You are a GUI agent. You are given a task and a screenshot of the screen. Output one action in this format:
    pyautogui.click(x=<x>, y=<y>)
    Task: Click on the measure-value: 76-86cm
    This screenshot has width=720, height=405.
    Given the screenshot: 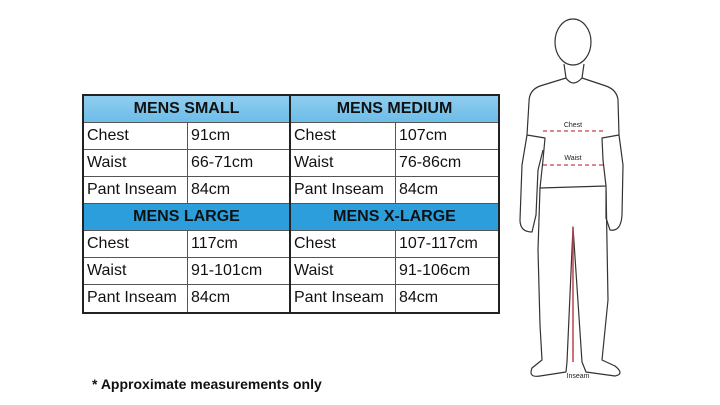 What is the action you would take?
    pyautogui.click(x=447, y=163)
    